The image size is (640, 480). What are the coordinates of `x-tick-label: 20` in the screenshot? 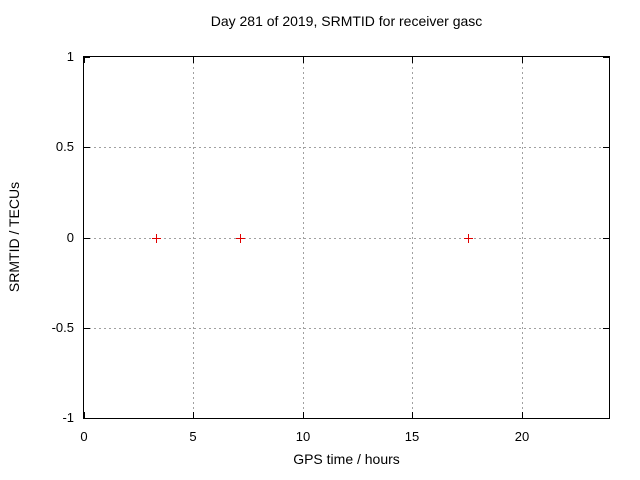 It's located at (522, 436).